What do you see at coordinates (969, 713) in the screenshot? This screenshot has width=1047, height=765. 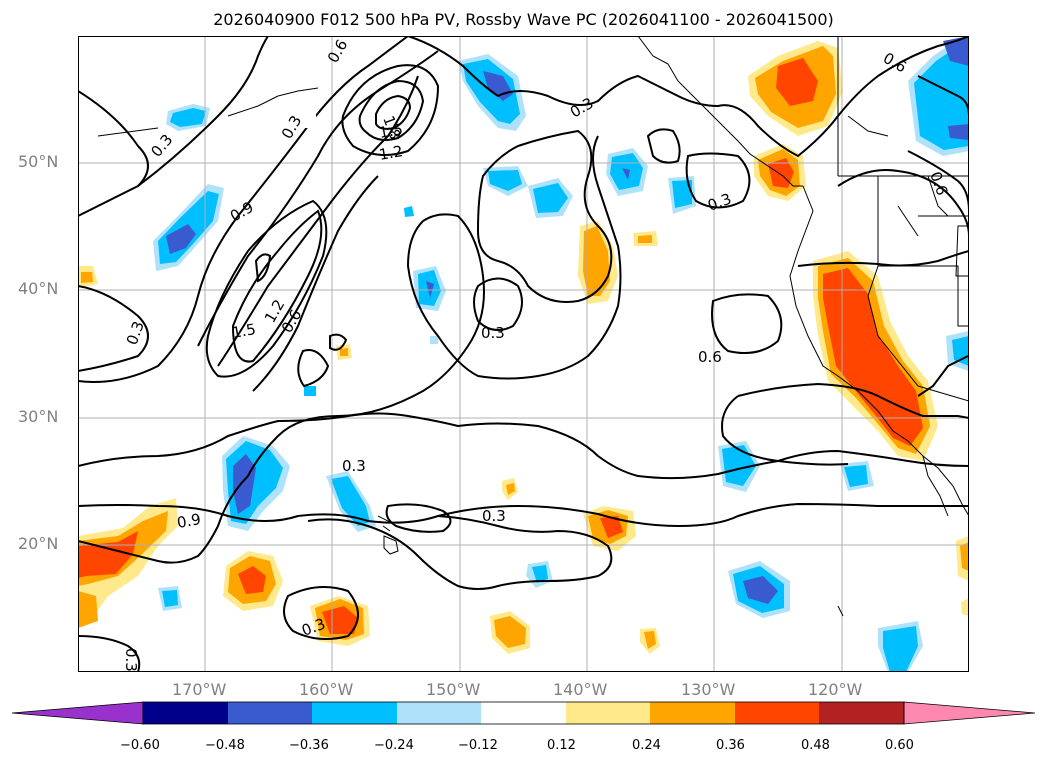 I see `colorbar-extend-high` at bounding box center [969, 713].